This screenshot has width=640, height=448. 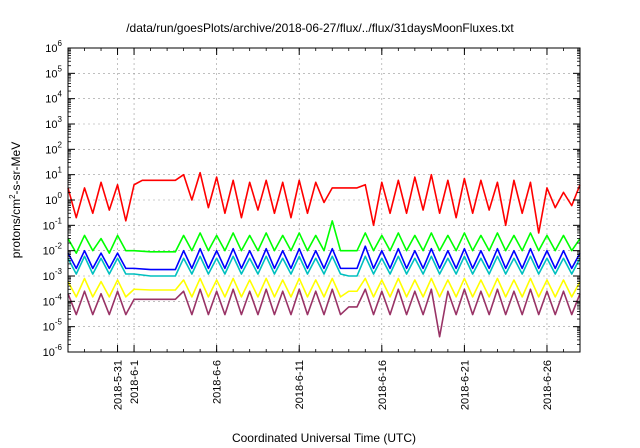 I want to click on y-tick-label: 10⁻⁶, so click(x=53, y=351).